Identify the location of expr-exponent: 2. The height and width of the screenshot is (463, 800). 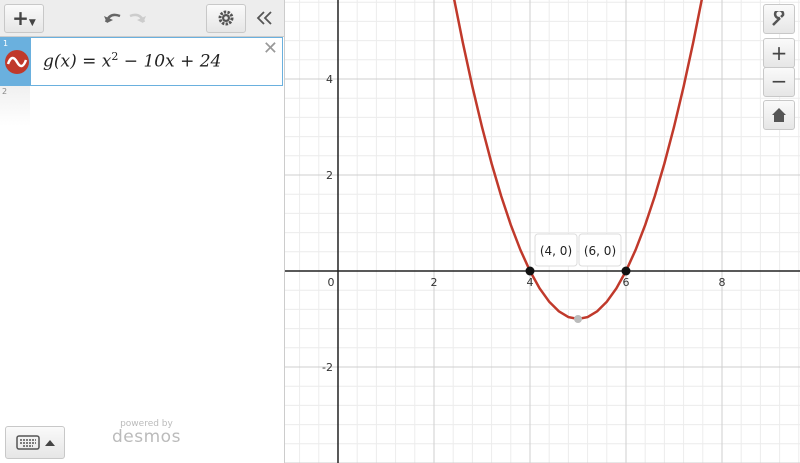
(115, 56).